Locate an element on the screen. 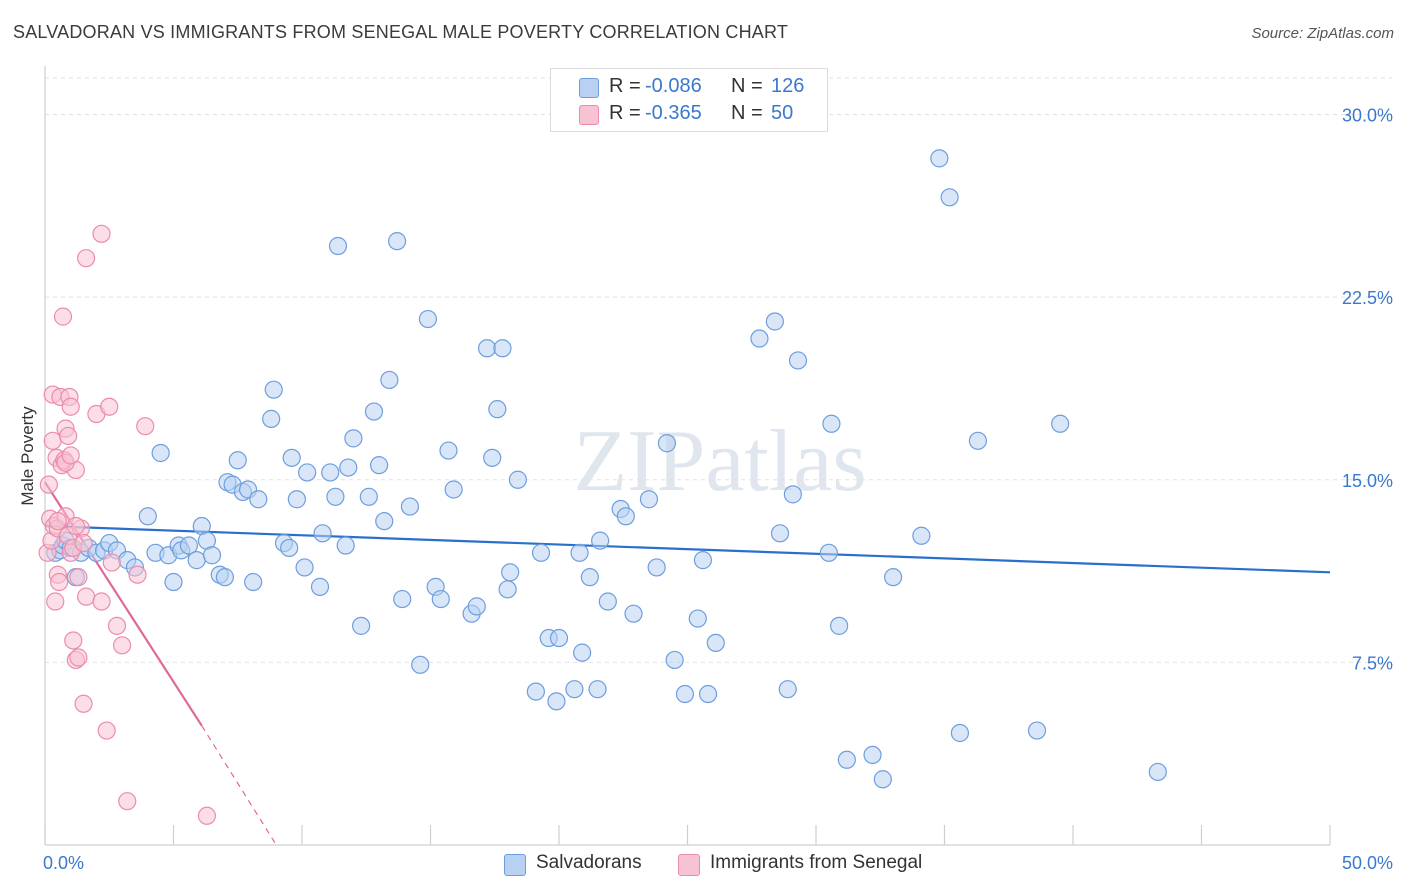  y-axis-label: Male Poverty is located at coordinates (27, 456).